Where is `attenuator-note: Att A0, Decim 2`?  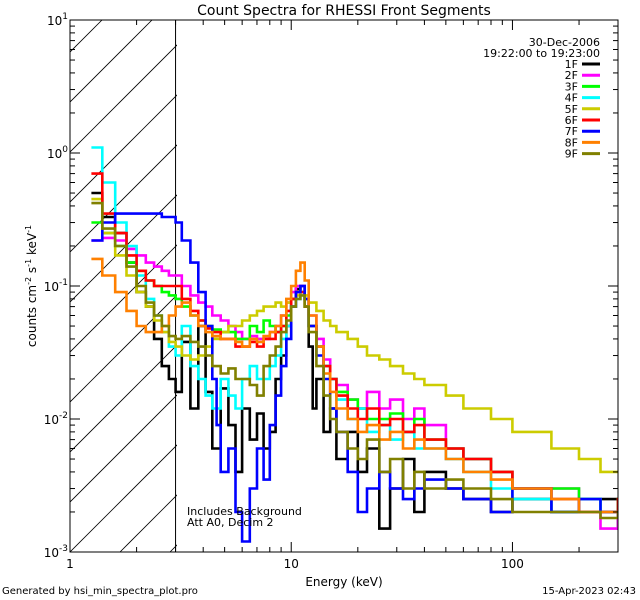 attenuator-note: Att A0, Decim 2 is located at coordinates (230, 522).